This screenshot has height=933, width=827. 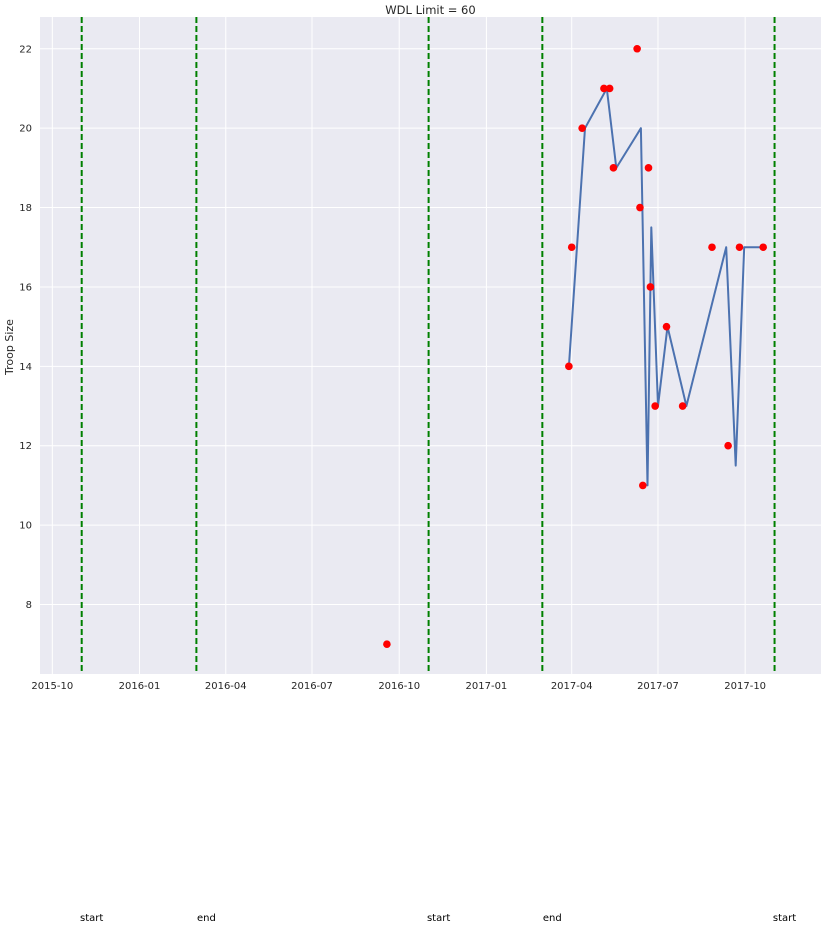 What do you see at coordinates (140, 686) in the screenshot?
I see `x-tick-label: 2016-01` at bounding box center [140, 686].